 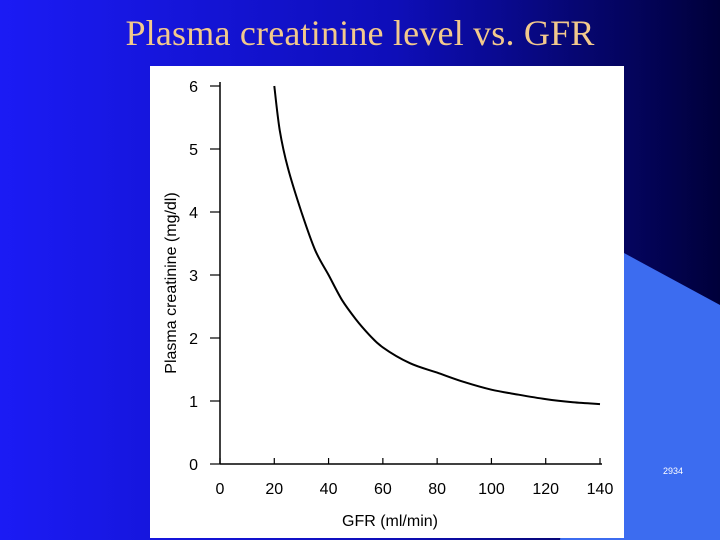 What do you see at coordinates (360, 33) in the screenshot?
I see `slide-title: Plasma creatinine level vs. GFR` at bounding box center [360, 33].